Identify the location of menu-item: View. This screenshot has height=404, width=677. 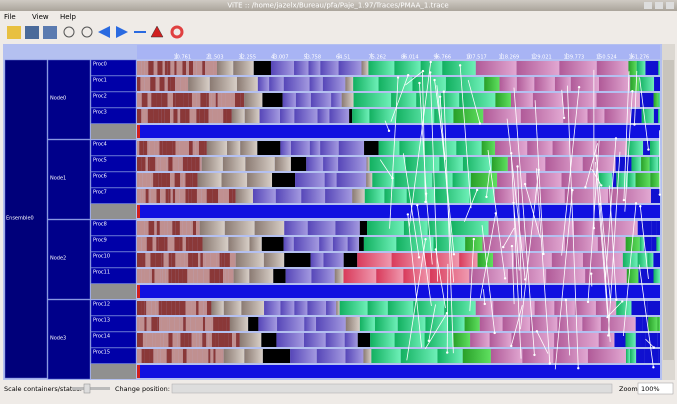
(40, 17).